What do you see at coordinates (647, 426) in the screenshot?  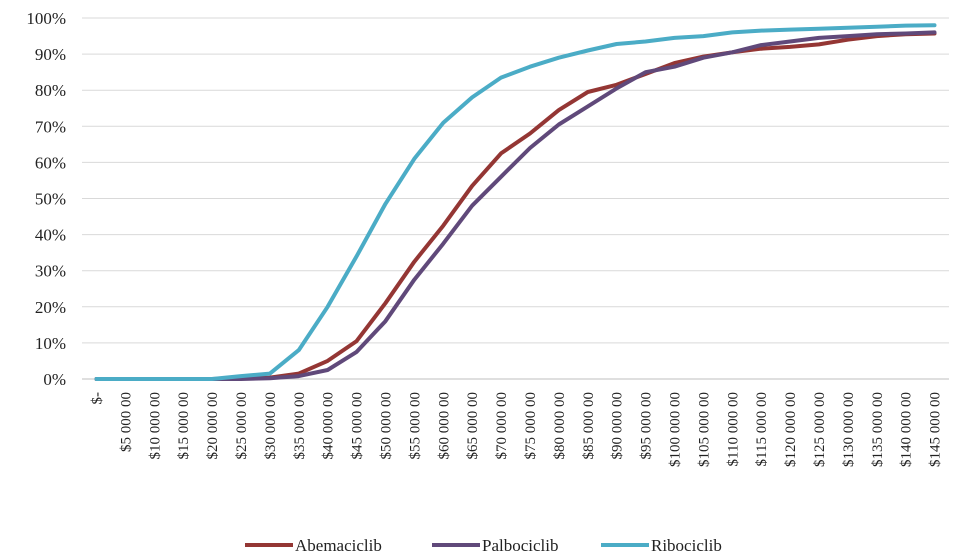 I see `x-tick-label: $95 000 00` at bounding box center [647, 426].